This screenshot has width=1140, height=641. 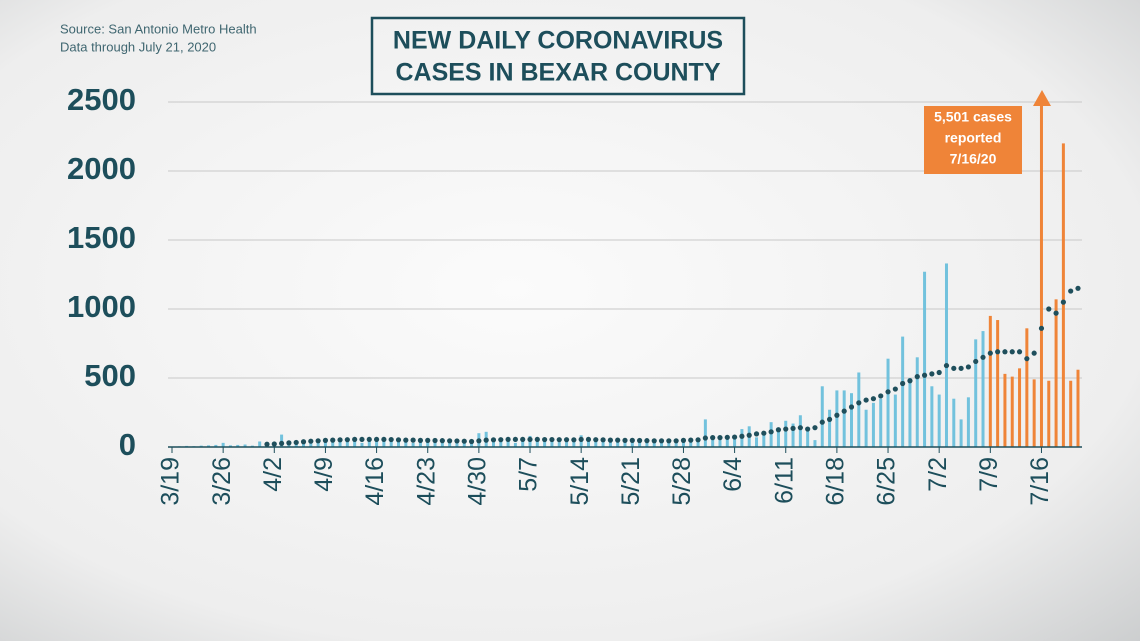 What do you see at coordinates (101, 168) in the screenshot?
I see `y-tick-label: 2000` at bounding box center [101, 168].